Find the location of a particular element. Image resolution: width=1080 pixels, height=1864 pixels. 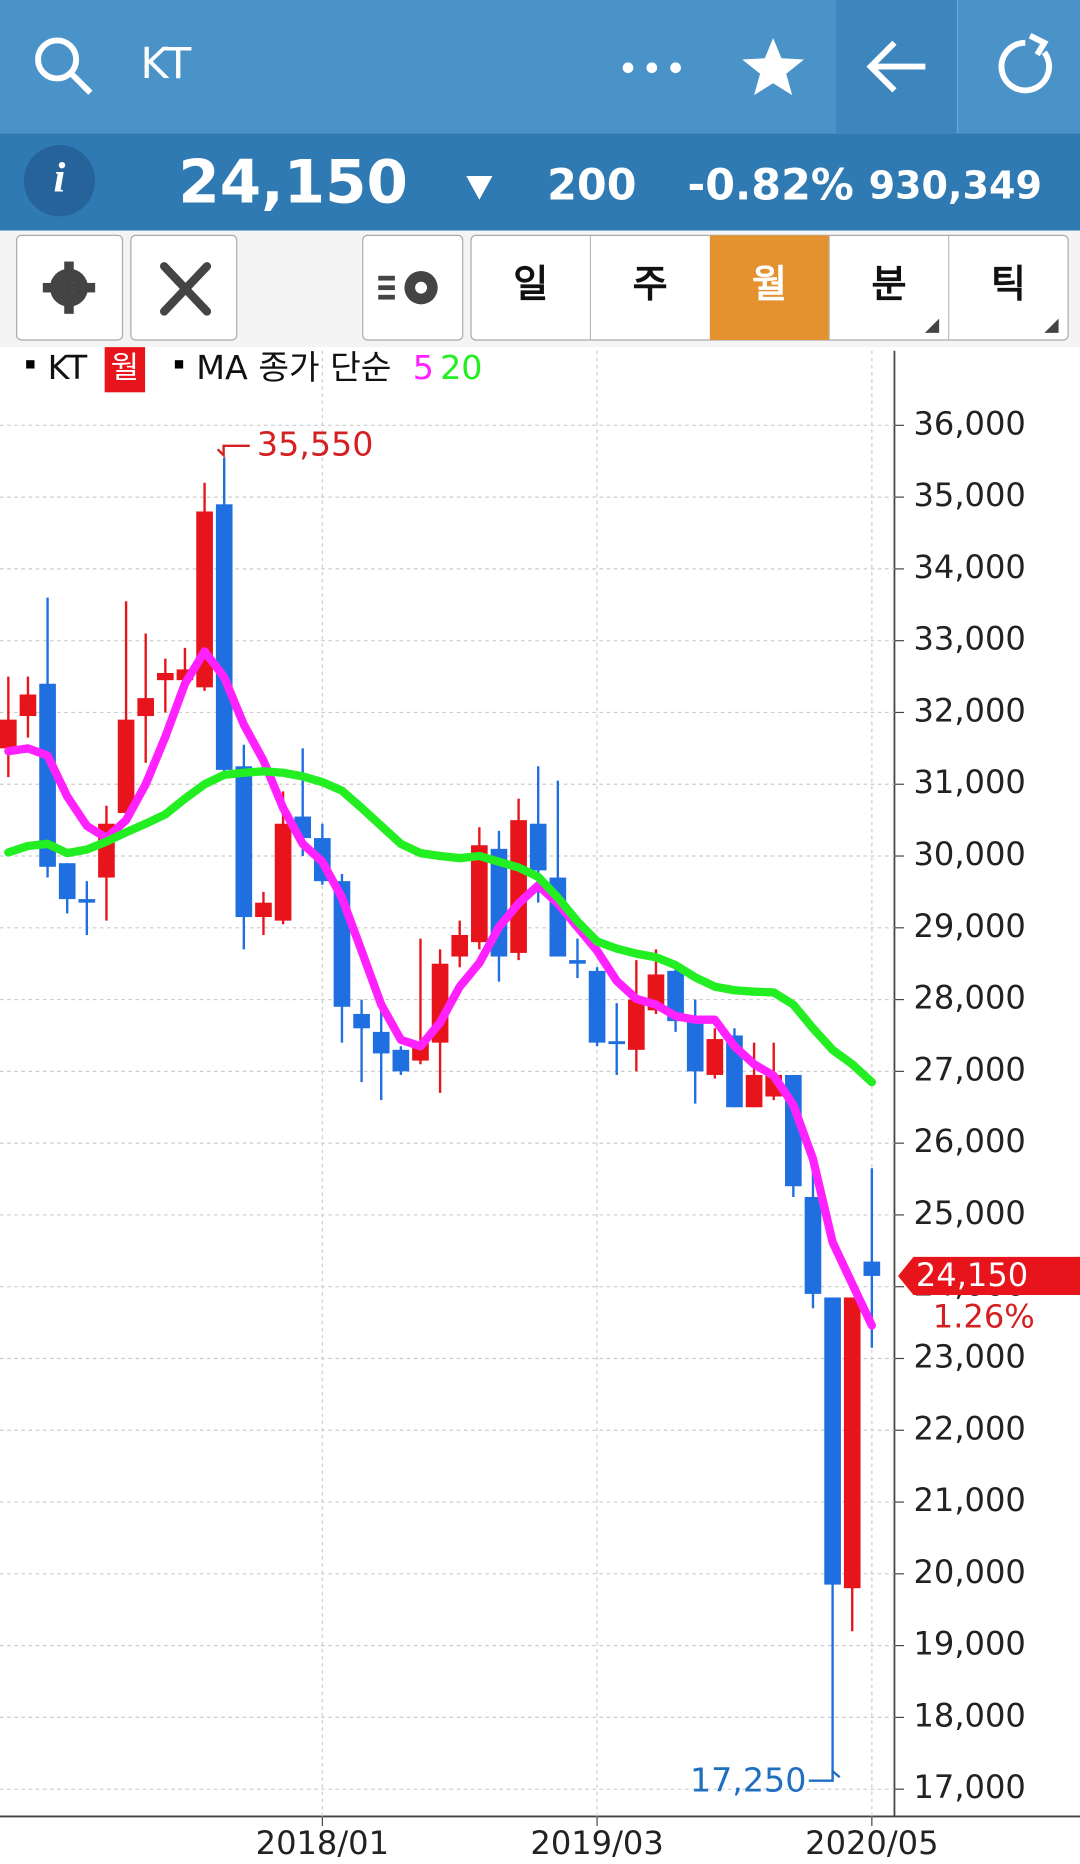

x-tick-label: 2018/01 is located at coordinates (322, 1843).